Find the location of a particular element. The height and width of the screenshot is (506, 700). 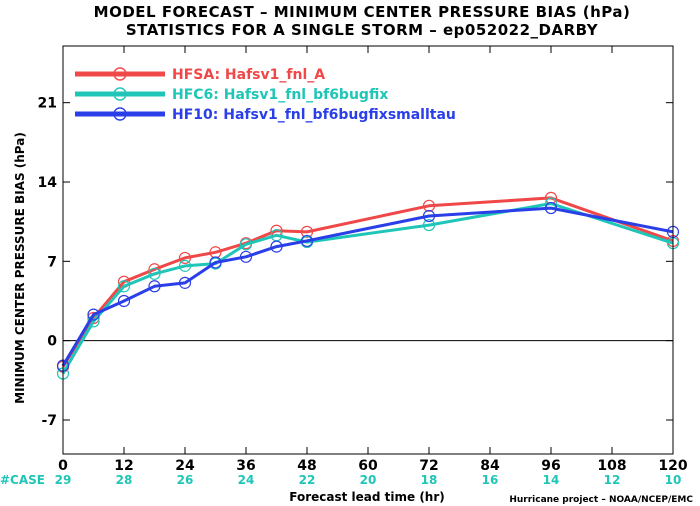

case-count: 12 is located at coordinates (612, 480).